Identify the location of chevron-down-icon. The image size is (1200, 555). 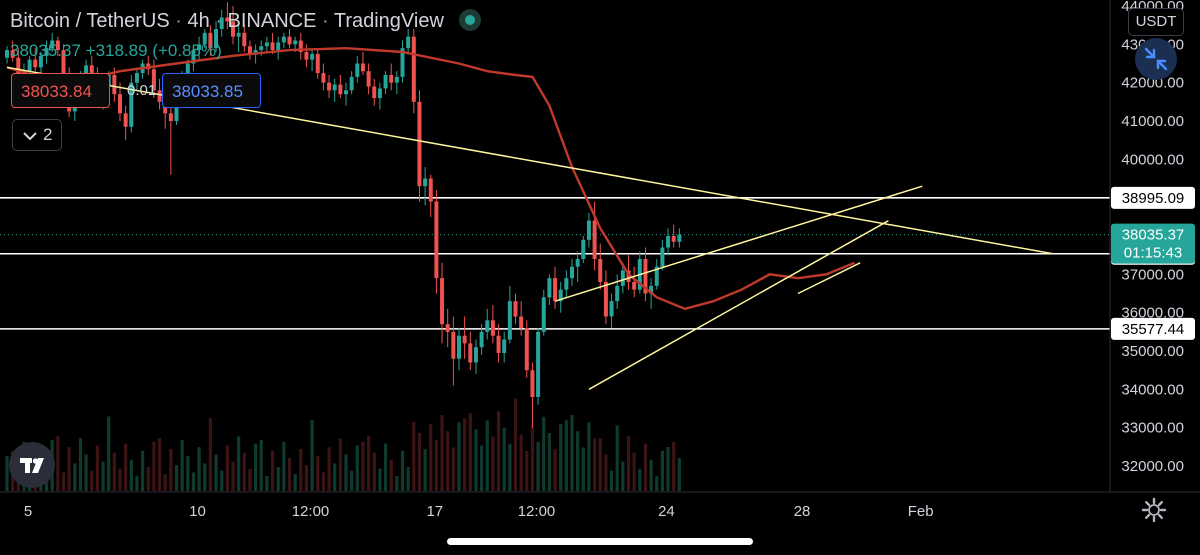
(30, 135).